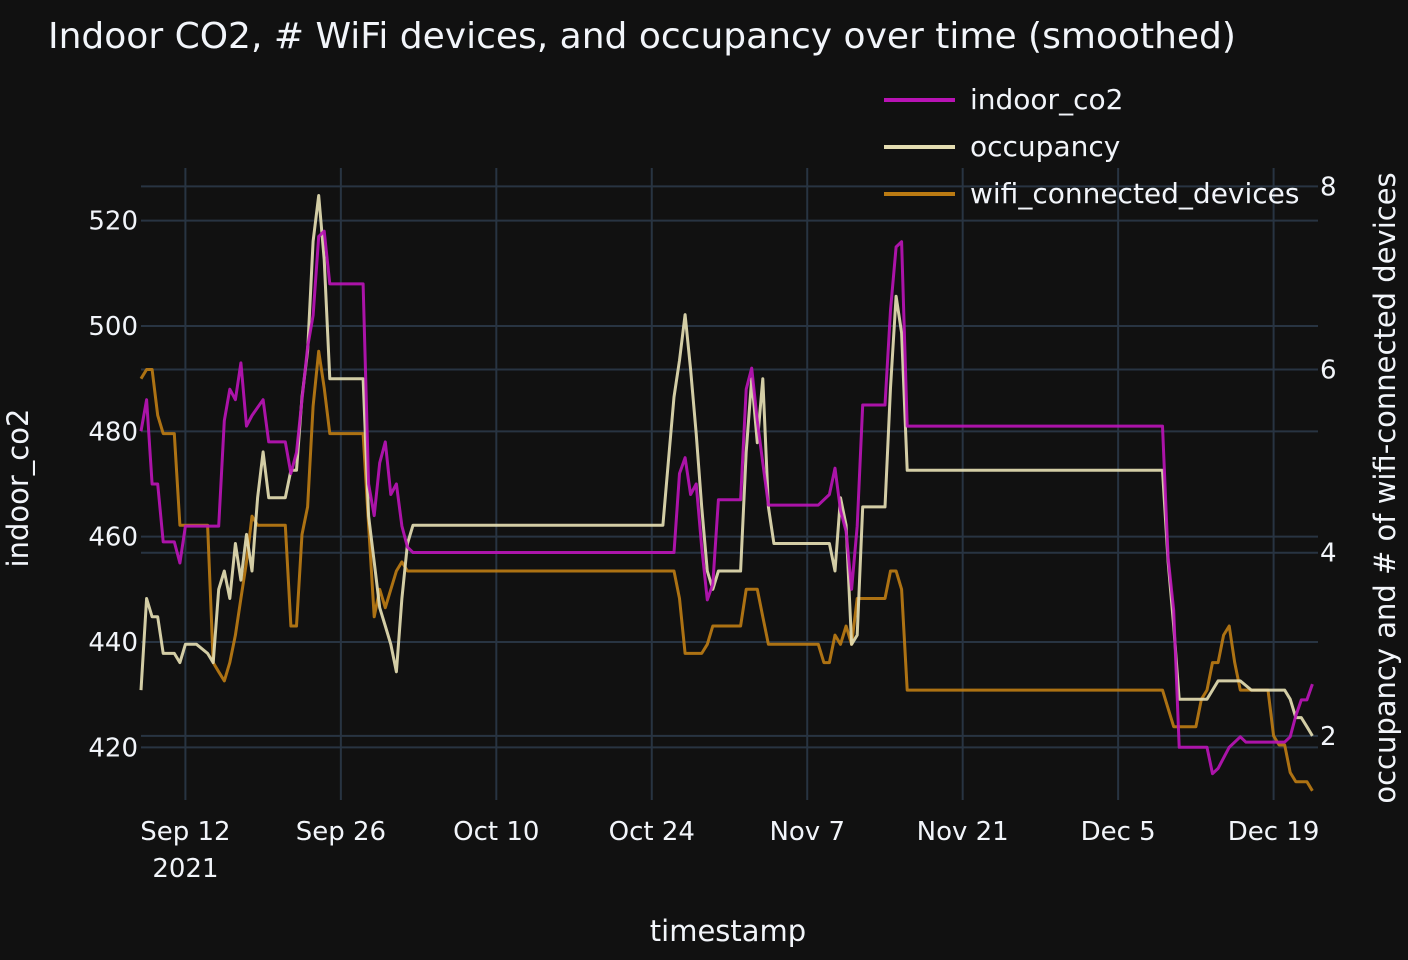  I want to click on x-tick-label: Dec 5, so click(1118, 832).